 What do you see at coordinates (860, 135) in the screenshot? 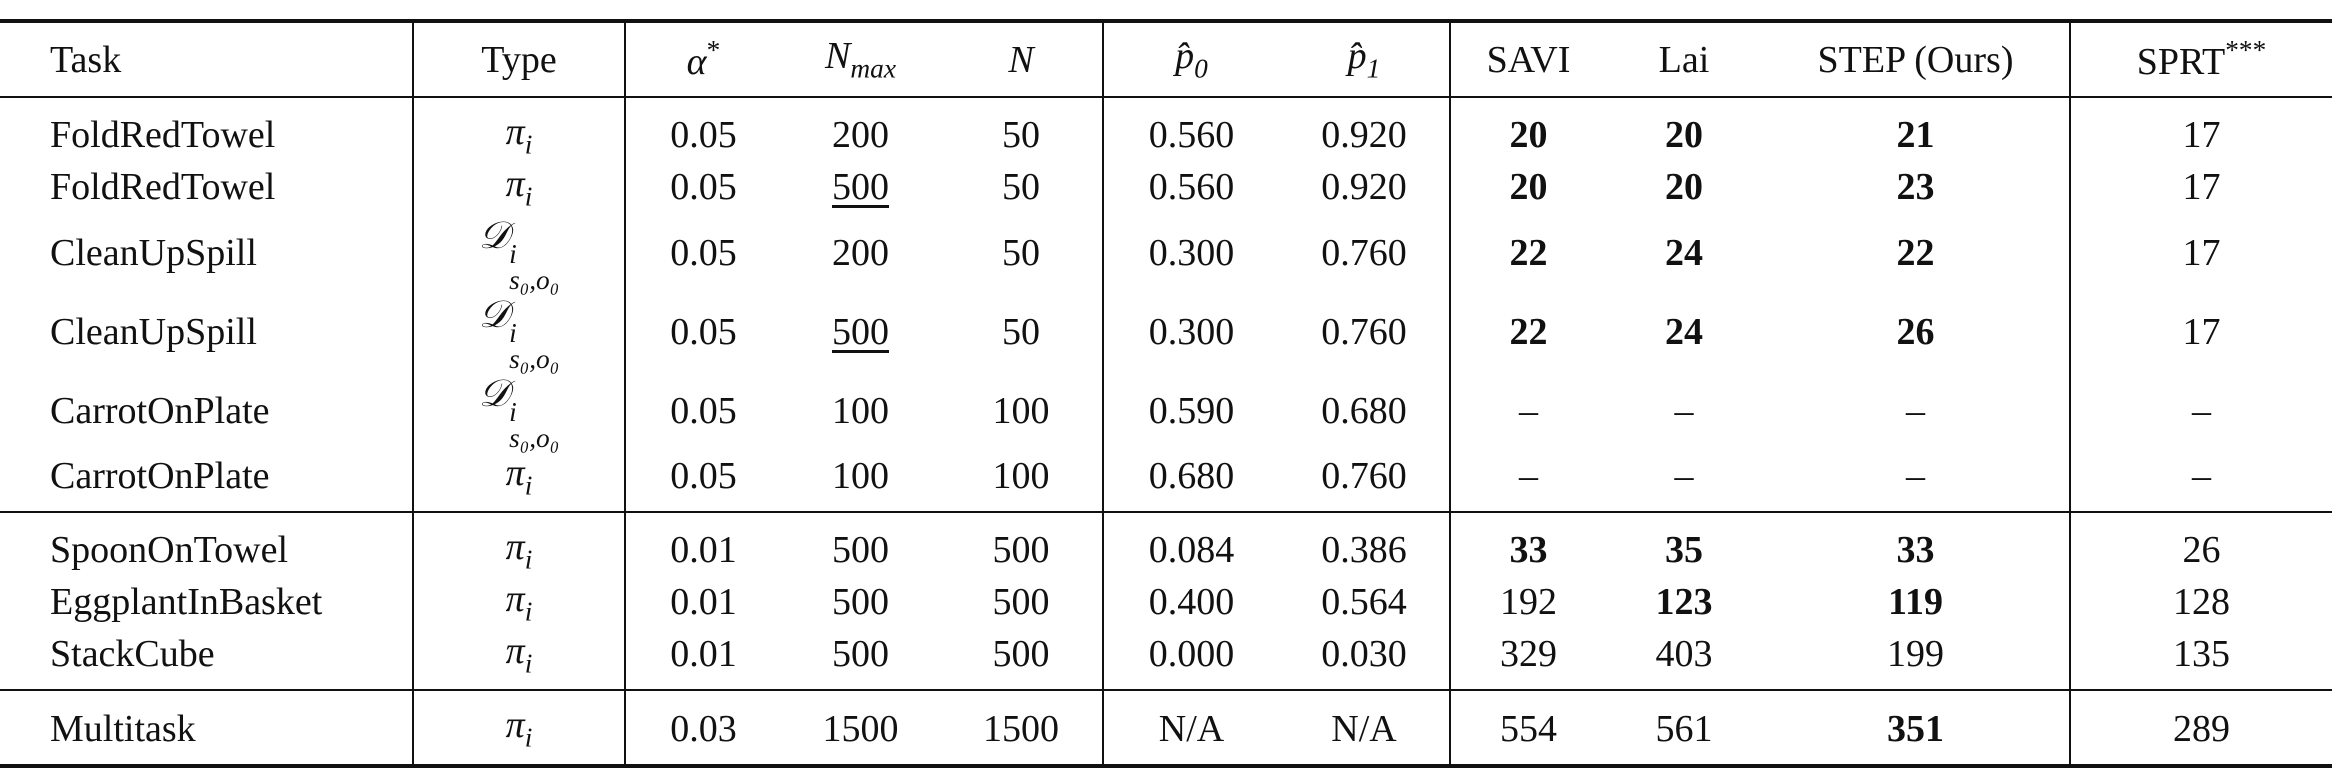
I see `cell-text: 200` at bounding box center [860, 135].